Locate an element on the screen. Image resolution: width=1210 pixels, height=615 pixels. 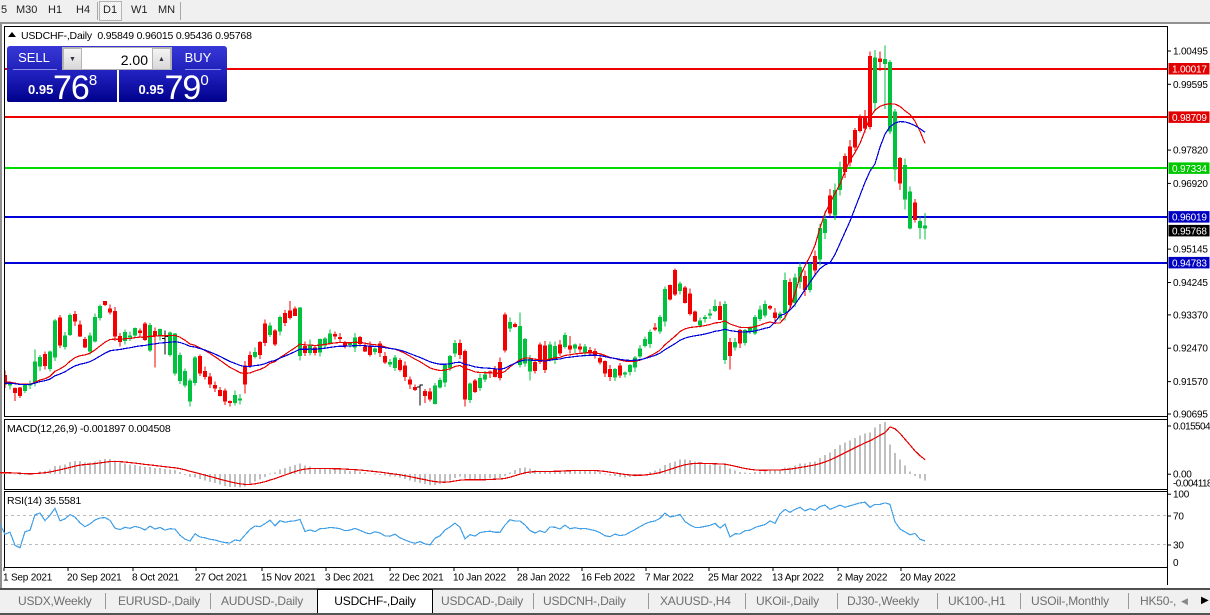
svg-text: 0.93370 is located at coordinates (1190, 315).